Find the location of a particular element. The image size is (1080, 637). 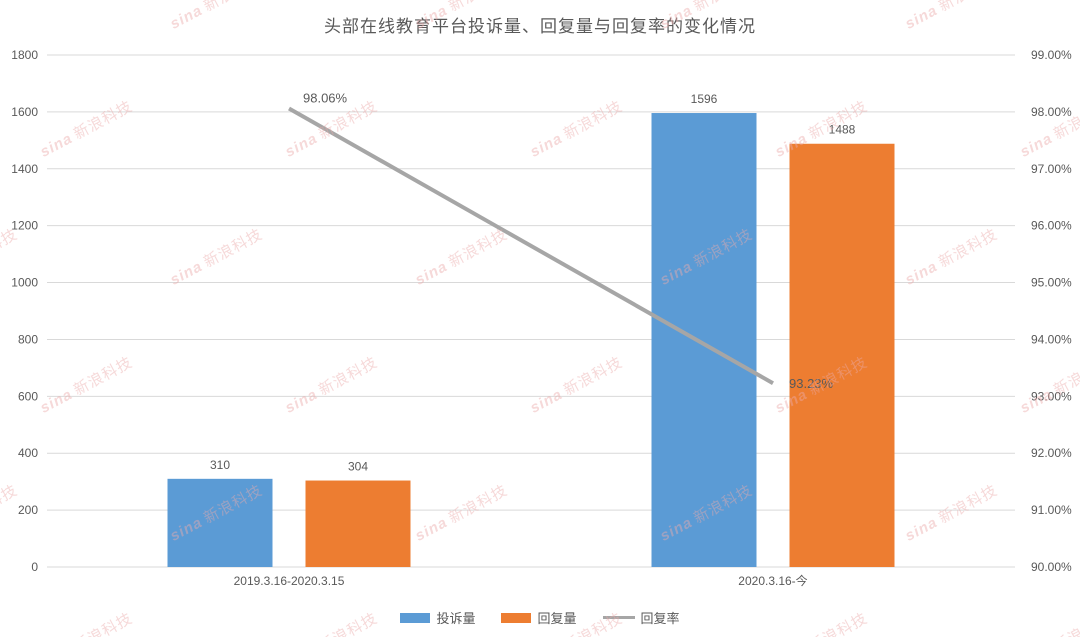

bar-回复量-2020.3.16-今 is located at coordinates (842, 355).